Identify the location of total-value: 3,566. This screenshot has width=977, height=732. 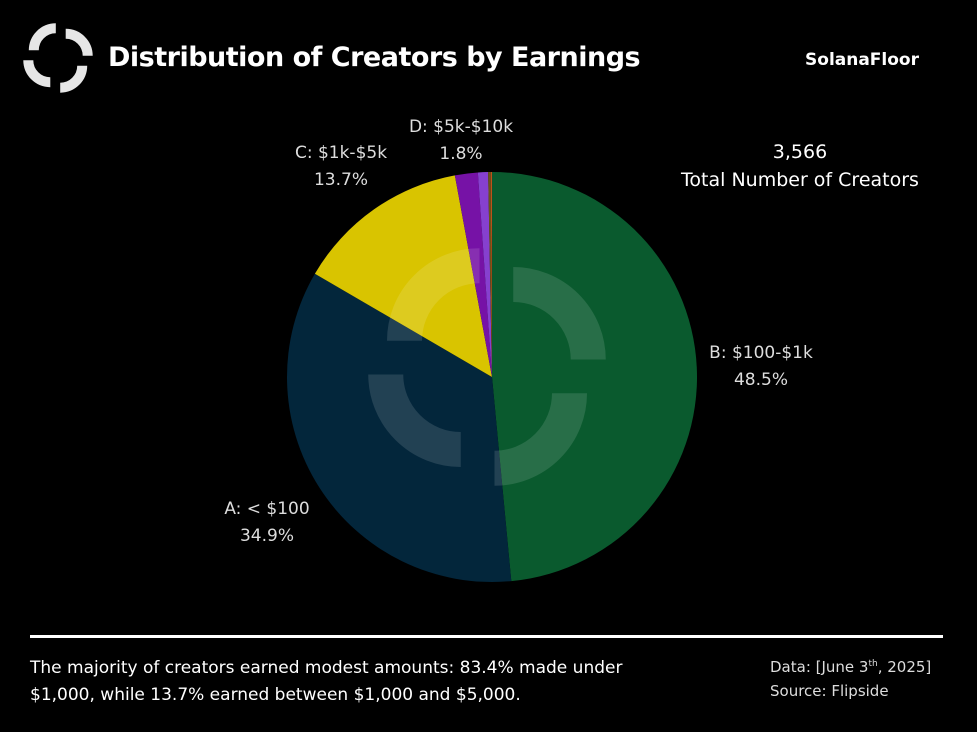
(800, 152).